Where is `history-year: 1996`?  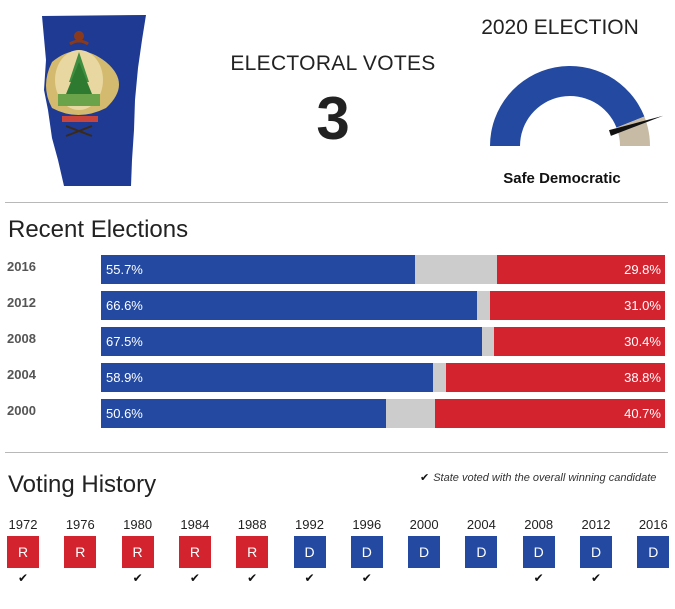
history-year: 1996 is located at coordinates (367, 524).